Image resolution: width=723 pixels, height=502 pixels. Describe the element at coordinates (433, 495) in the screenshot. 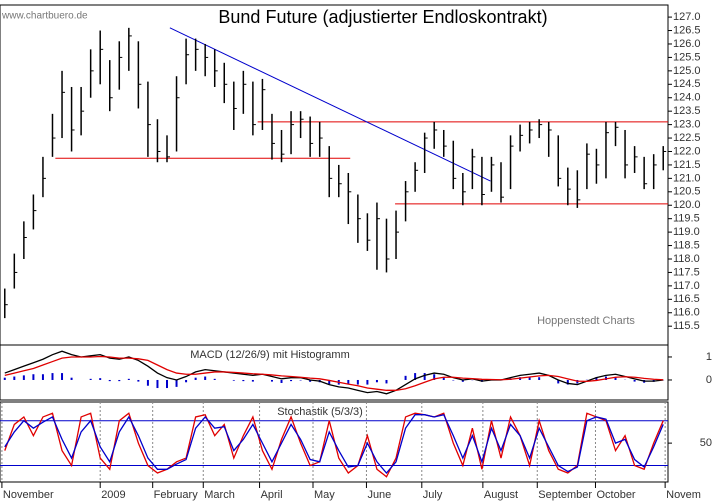

I see `x-tick-label: July` at that location.